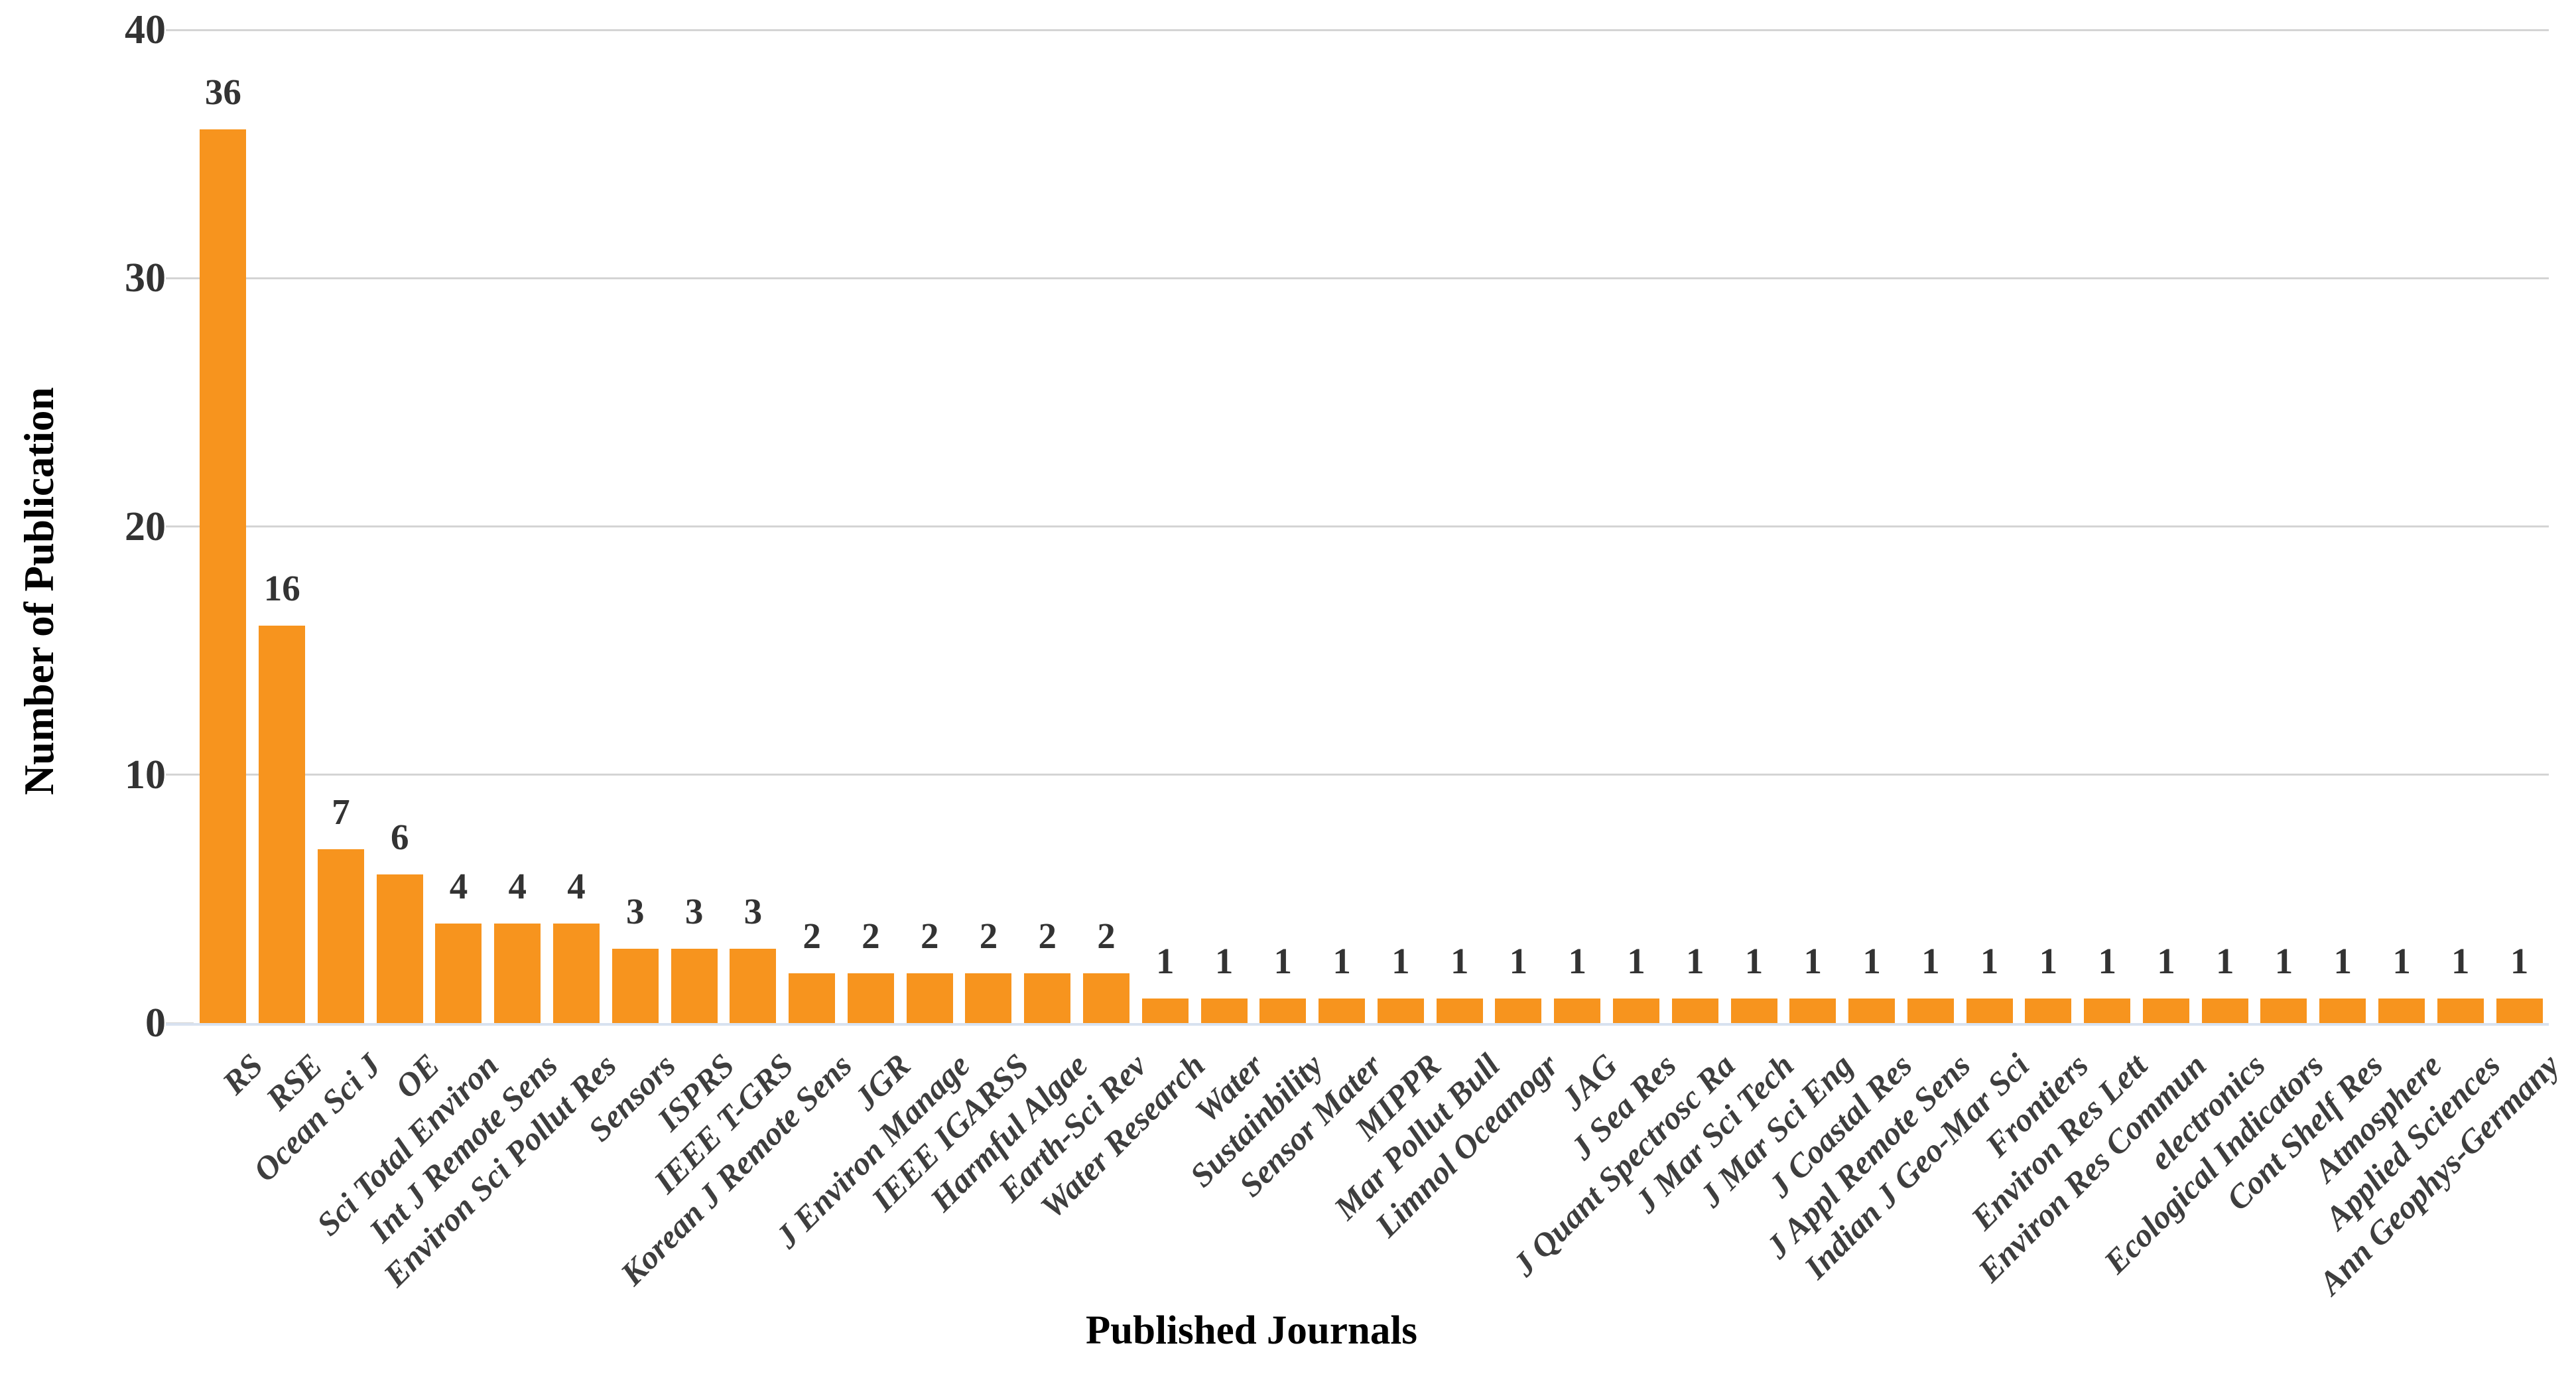 The image size is (2576, 1378). I want to click on y-tick-label: 20, so click(146, 526).